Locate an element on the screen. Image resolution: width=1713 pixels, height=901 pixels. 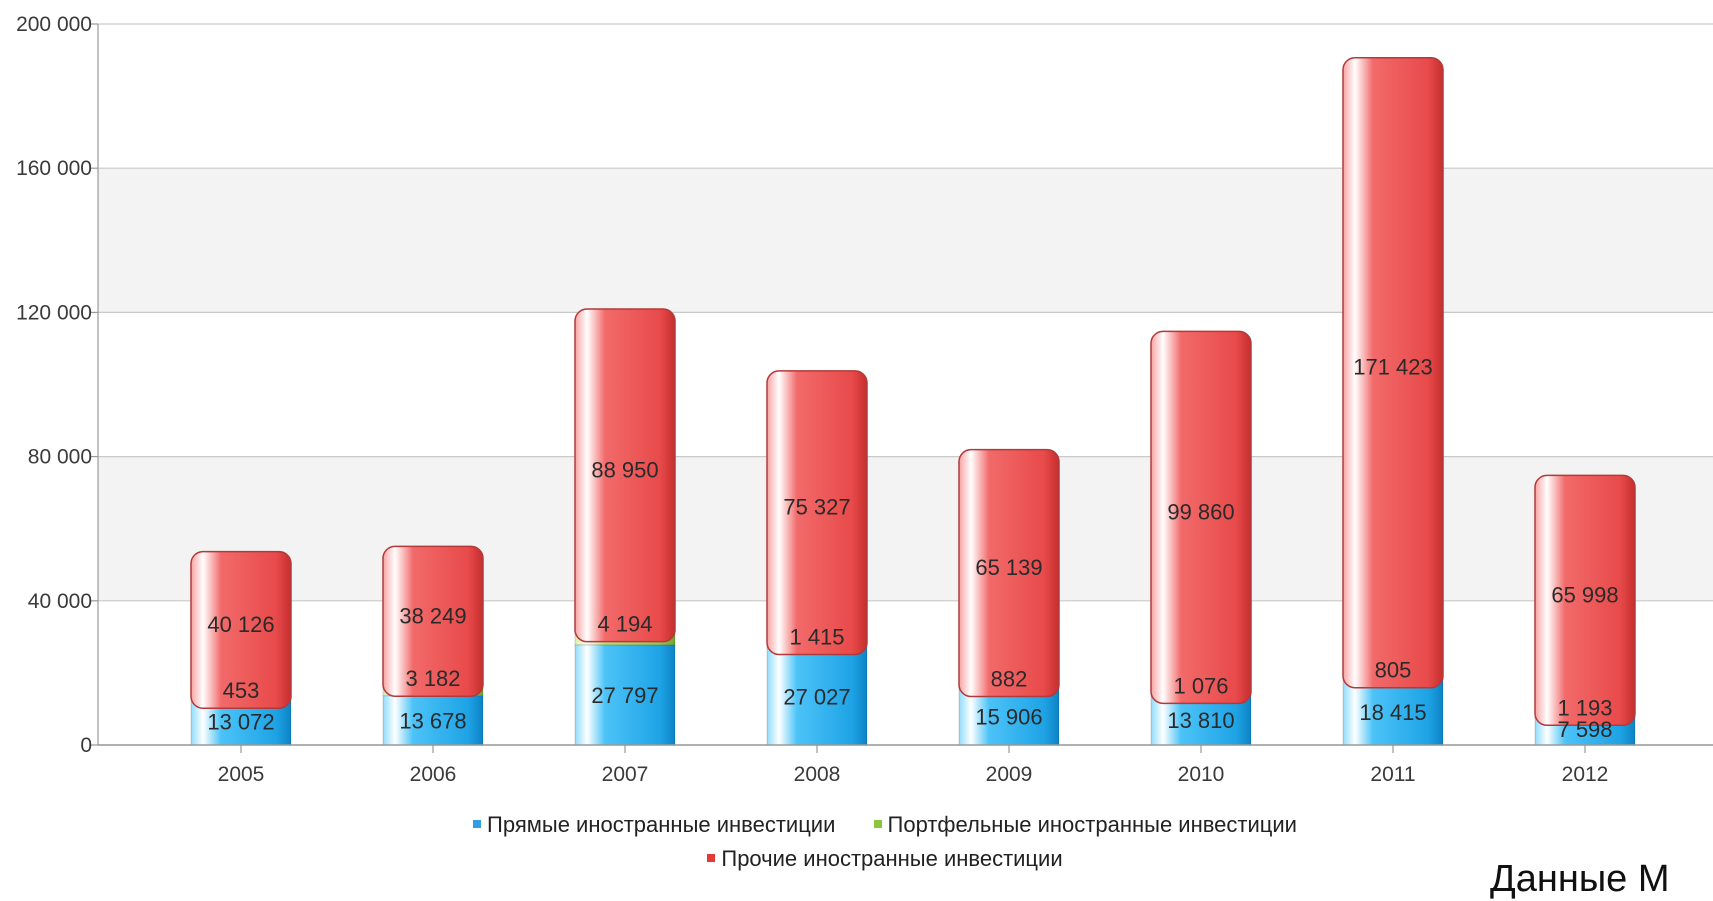
y-tick-label: 80 000 is located at coordinates (60, 457).